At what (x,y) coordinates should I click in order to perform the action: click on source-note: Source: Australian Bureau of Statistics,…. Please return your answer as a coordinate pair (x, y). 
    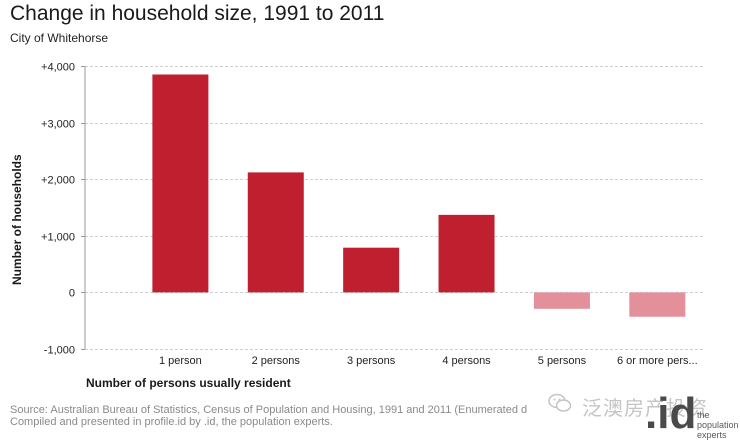
    Looking at the image, I should click on (268, 416).